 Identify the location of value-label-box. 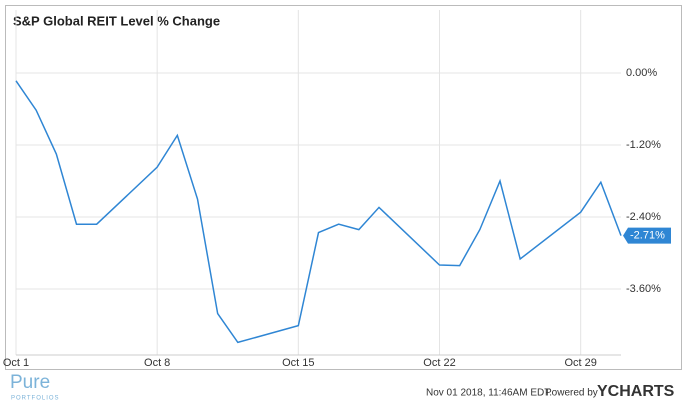
(647, 235).